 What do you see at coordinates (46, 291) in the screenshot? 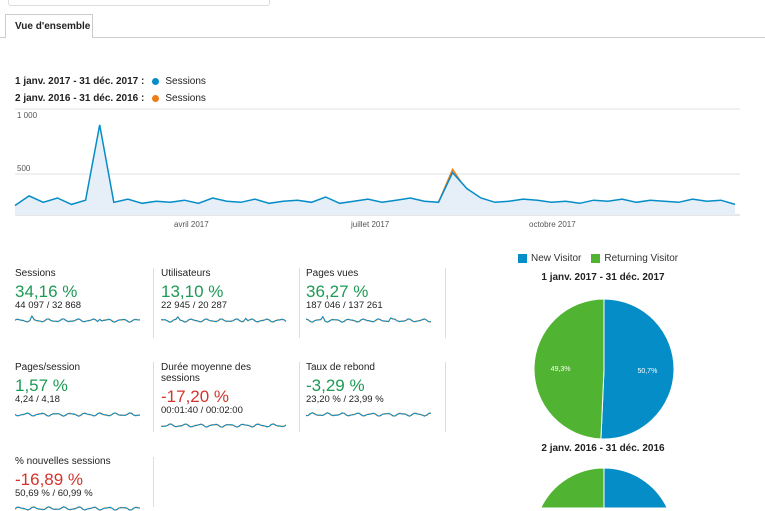
I see `metric-change: 34,16 %` at bounding box center [46, 291].